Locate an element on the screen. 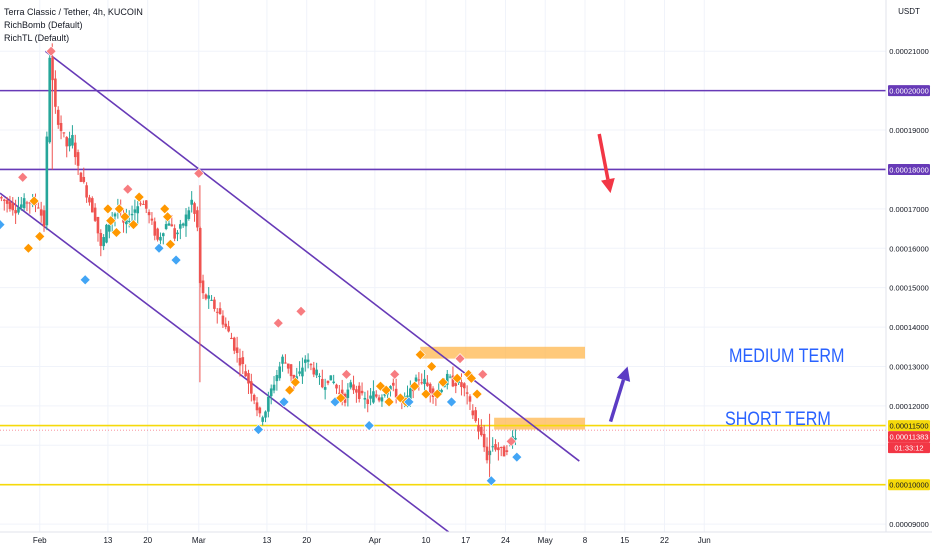 The height and width of the screenshot is (555, 932). time-tick-label: 13 is located at coordinates (266, 540).